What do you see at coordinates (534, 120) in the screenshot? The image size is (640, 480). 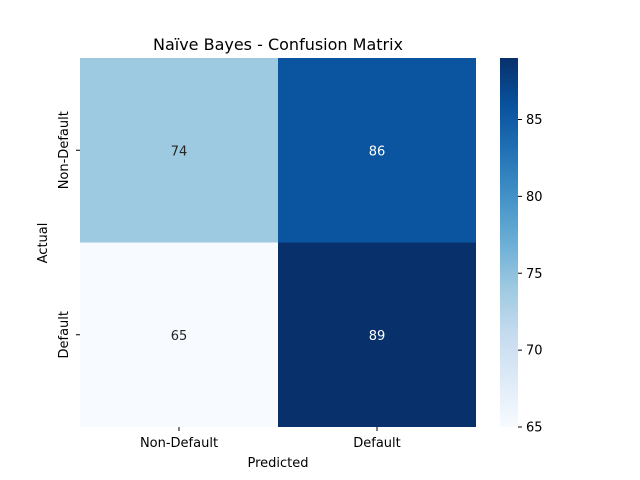 I see `colorbar-tick-label: 85` at bounding box center [534, 120].